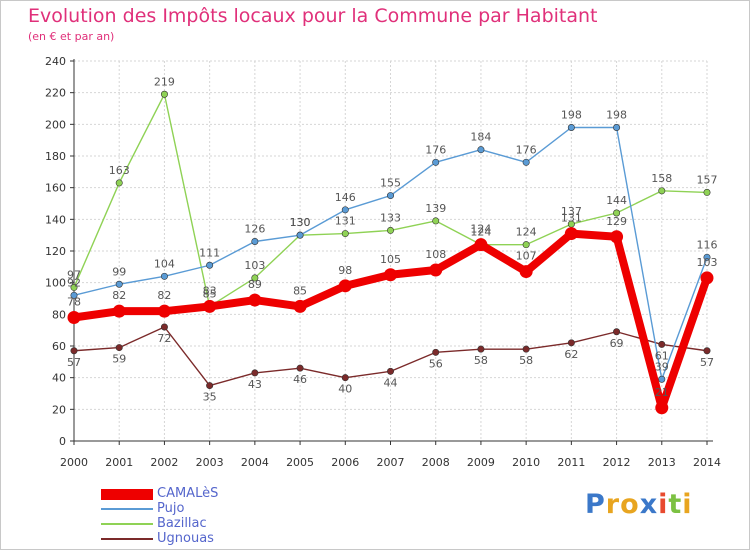 This screenshot has height=550, width=750. Describe the element at coordinates (171, 508) in the screenshot. I see `legend-label-pujo: Pujo` at that location.